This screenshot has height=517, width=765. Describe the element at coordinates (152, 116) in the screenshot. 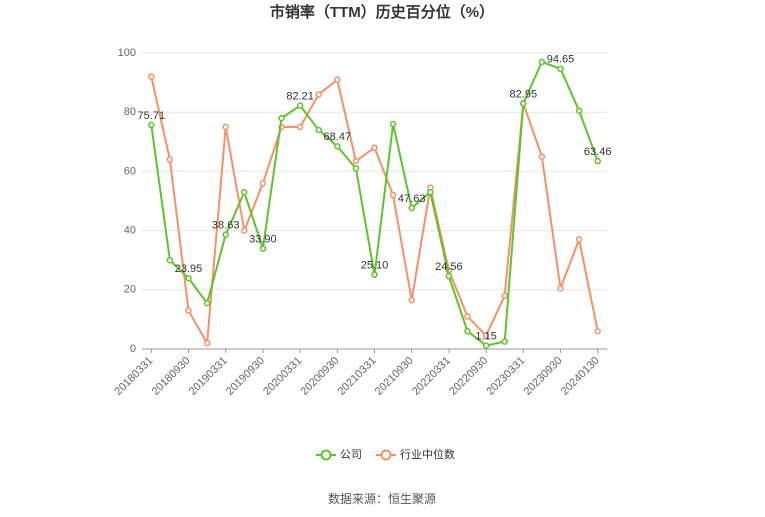

I see `value-label: 75.71` at that location.